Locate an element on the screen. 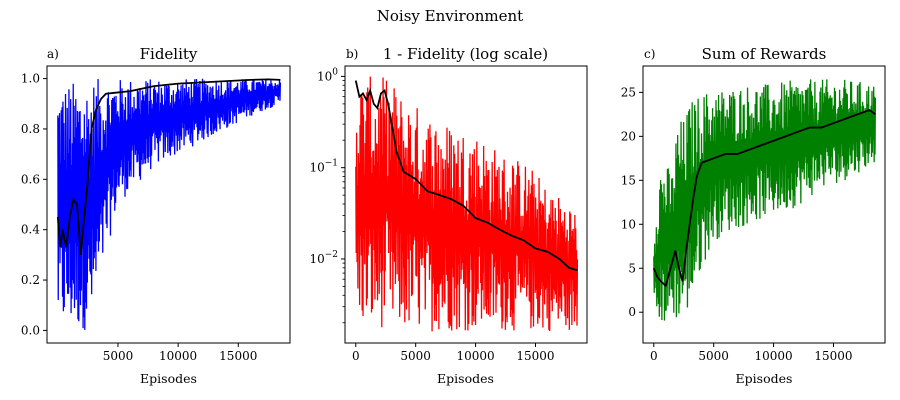  panel-title: 1 - Fidelity (log scale) is located at coordinates (465, 54).